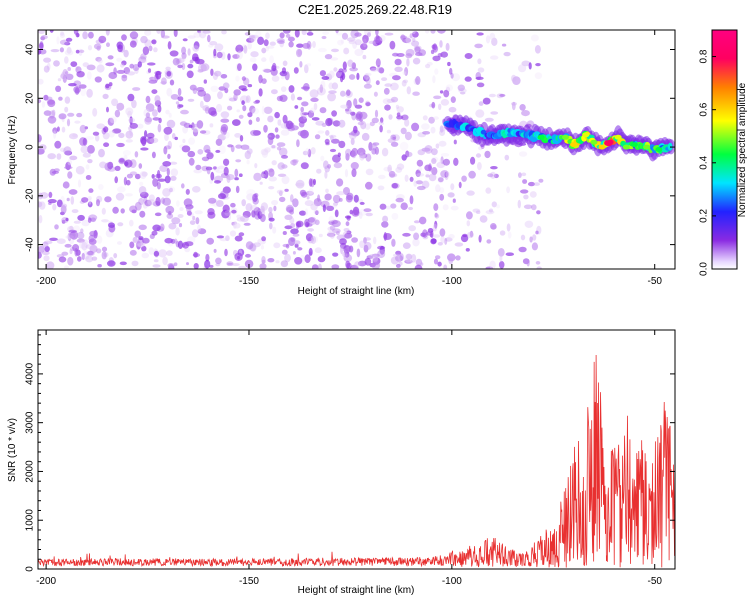  I want to click on snr-x-tick-label: -50, so click(654, 581).